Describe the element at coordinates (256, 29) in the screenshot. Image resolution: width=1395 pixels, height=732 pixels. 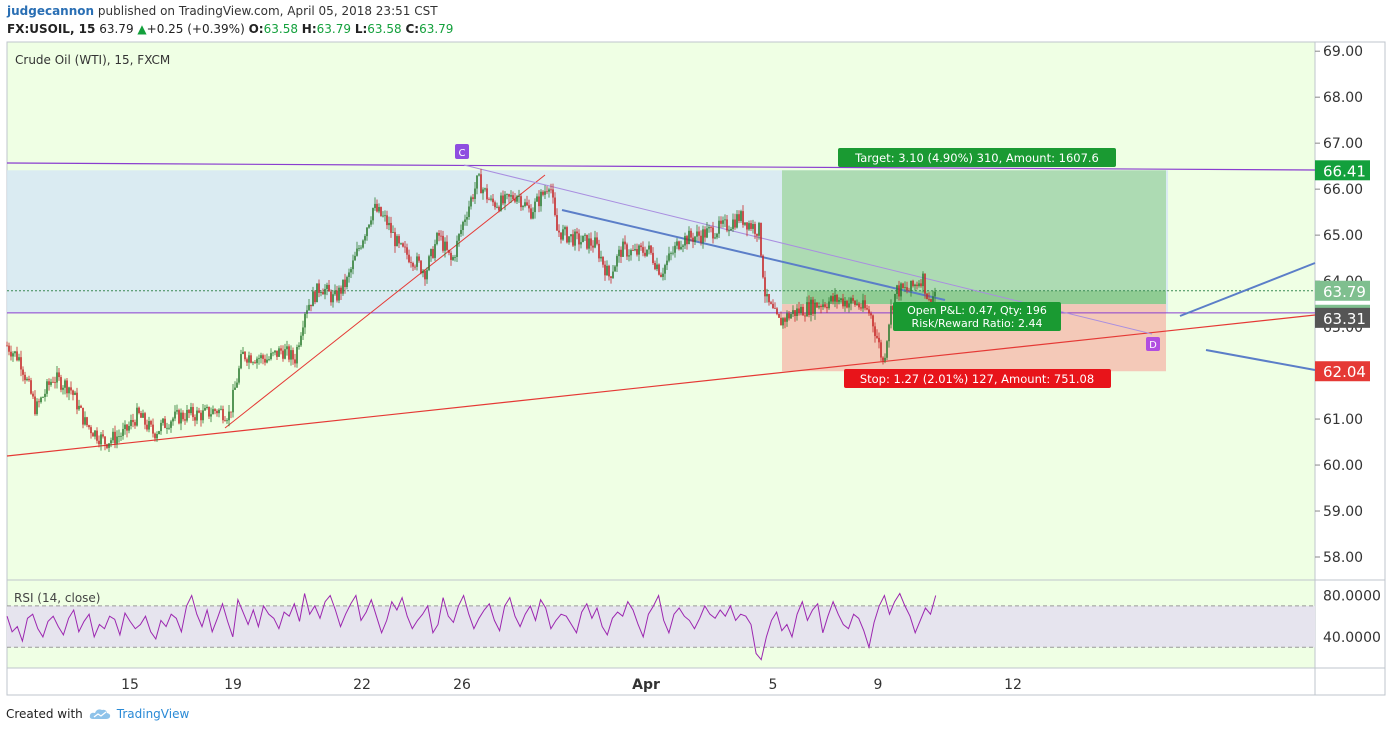
I see `open-label: O:` at that location.